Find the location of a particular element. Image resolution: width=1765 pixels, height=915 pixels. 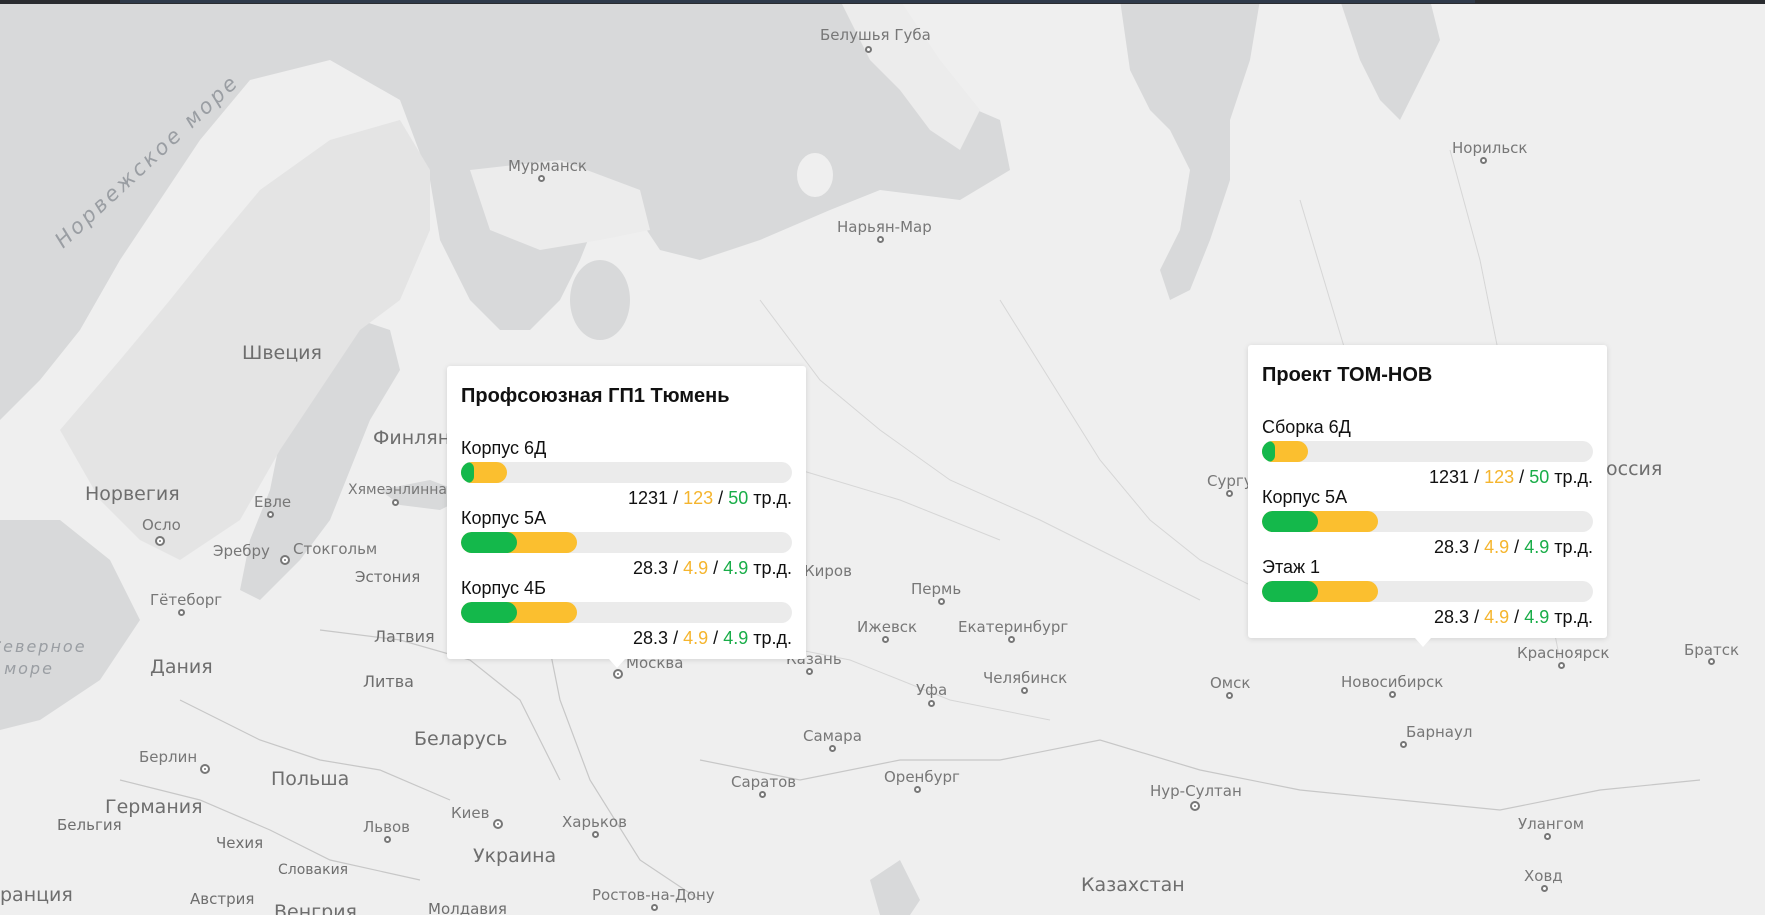

city-marker-kiev is located at coordinates (498, 824).